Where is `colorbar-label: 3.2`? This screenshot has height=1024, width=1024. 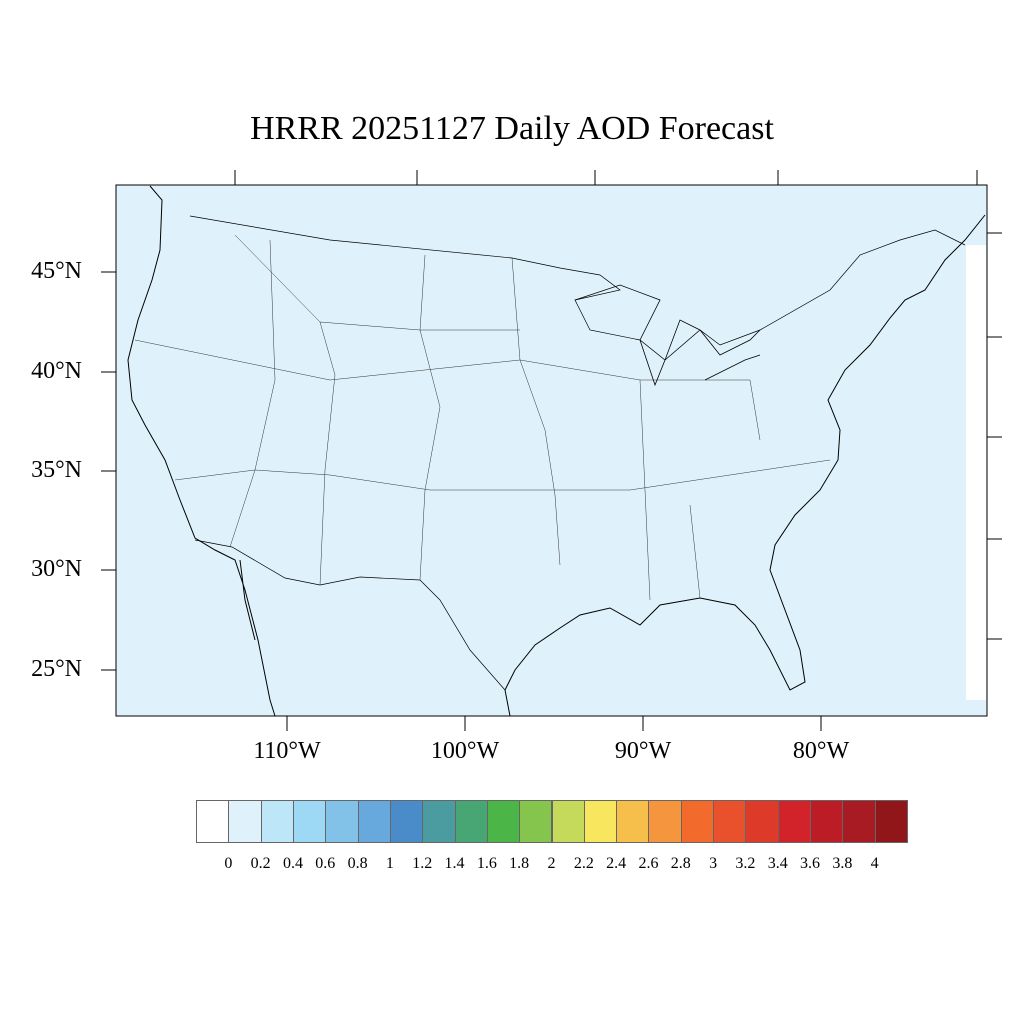
colorbar-label: 3.2 is located at coordinates (745, 863).